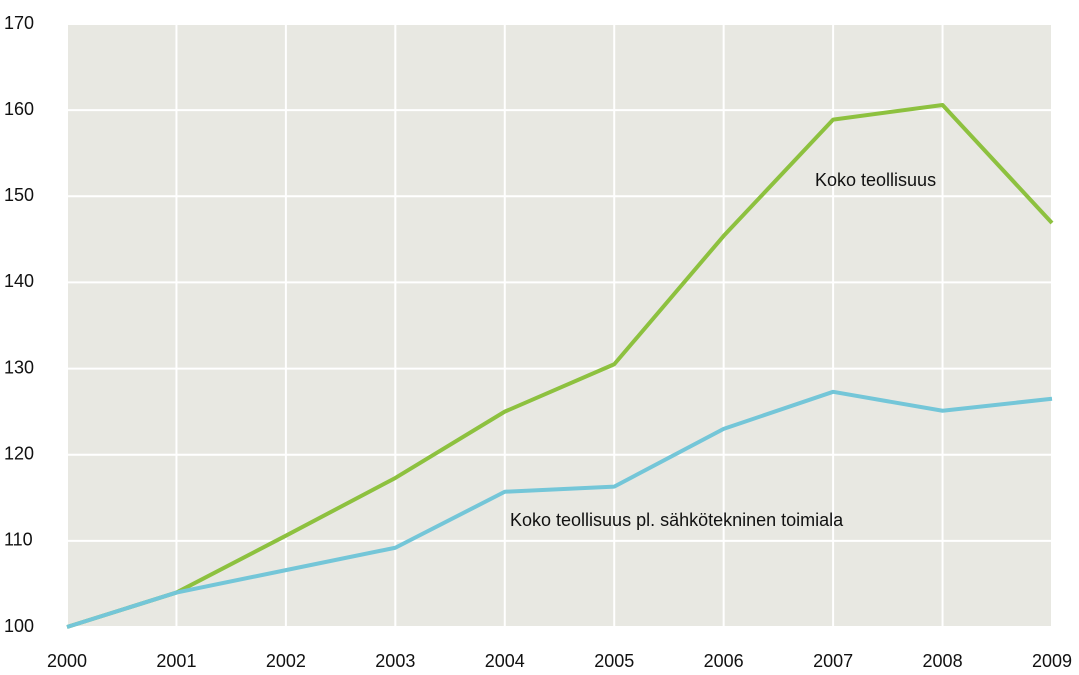 The height and width of the screenshot is (675, 1079). What do you see at coordinates (1052, 661) in the screenshot?
I see `x-tick-label: 2009` at bounding box center [1052, 661].